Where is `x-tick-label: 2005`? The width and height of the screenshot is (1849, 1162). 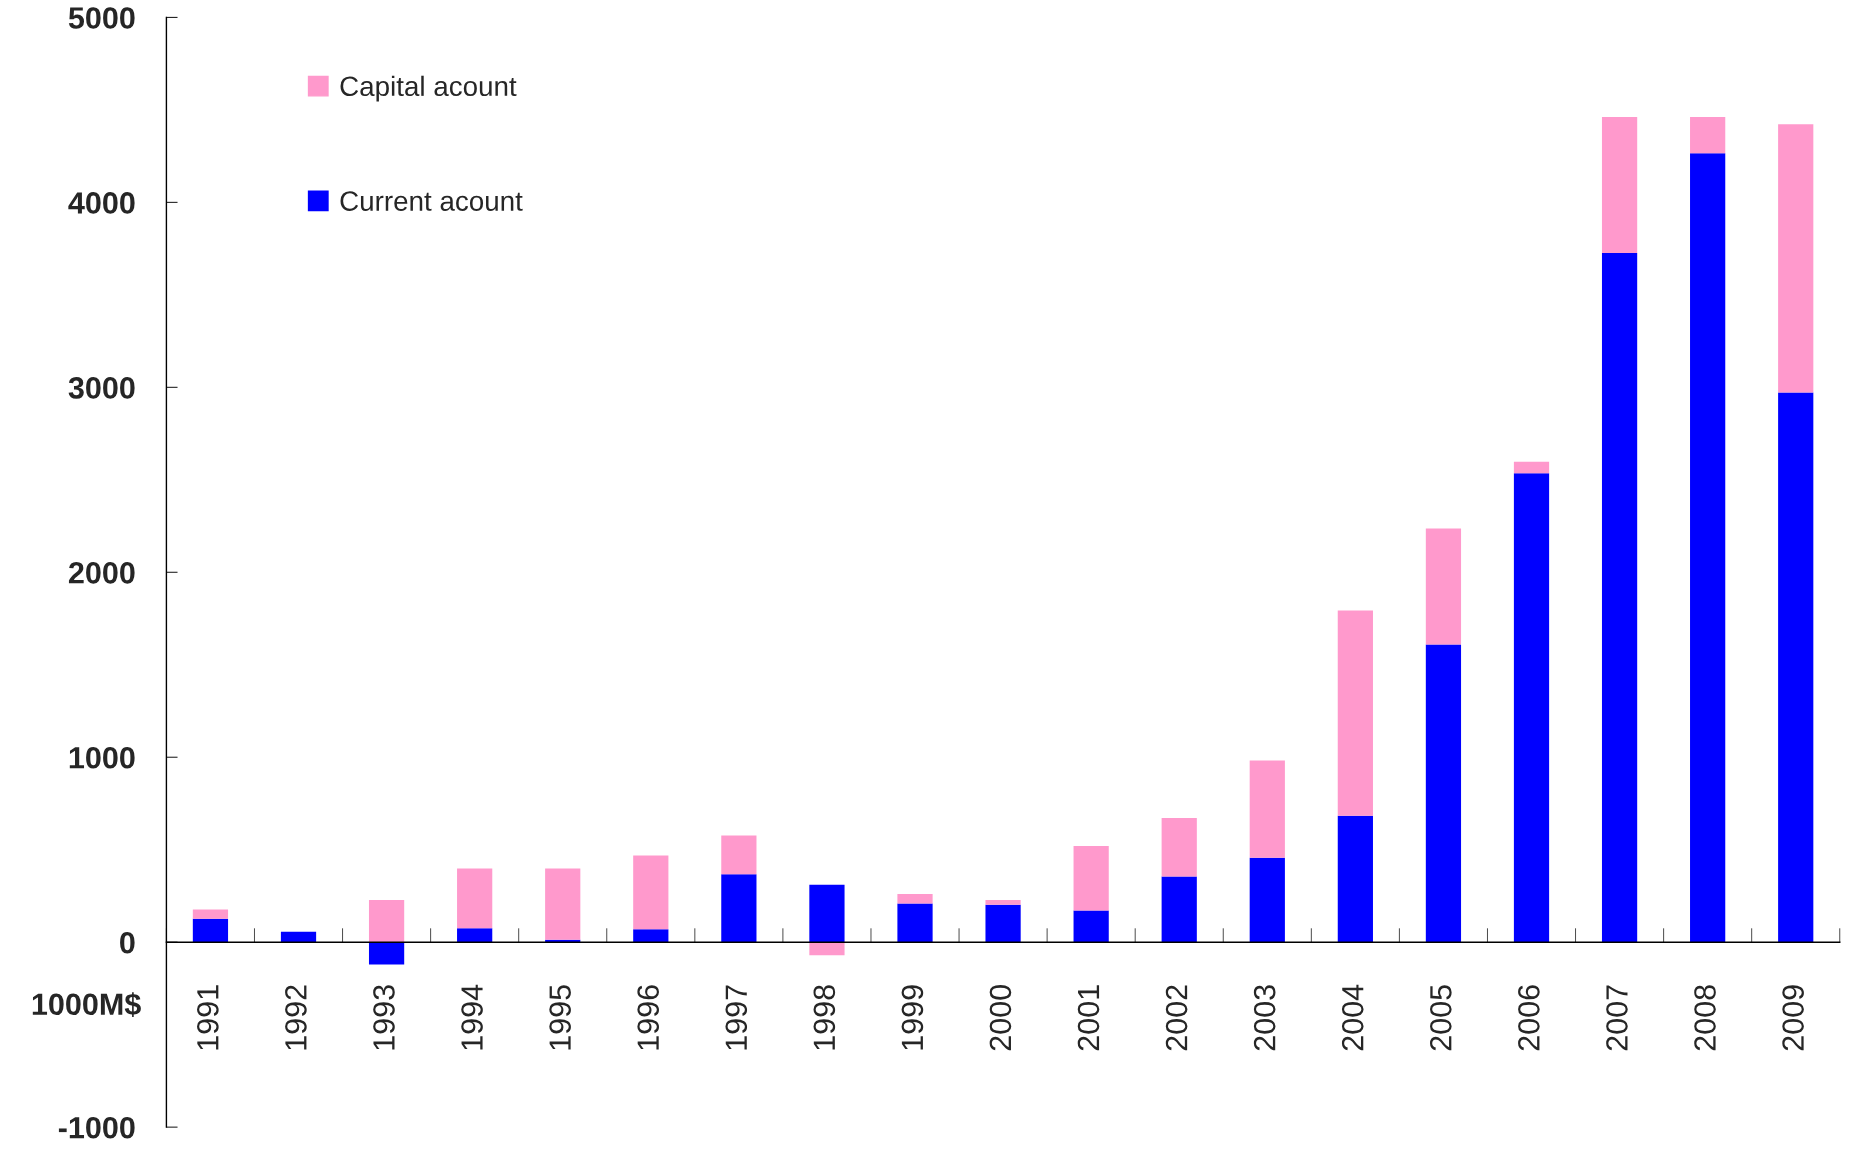 x-tick-label: 2005 is located at coordinates (1441, 1018).